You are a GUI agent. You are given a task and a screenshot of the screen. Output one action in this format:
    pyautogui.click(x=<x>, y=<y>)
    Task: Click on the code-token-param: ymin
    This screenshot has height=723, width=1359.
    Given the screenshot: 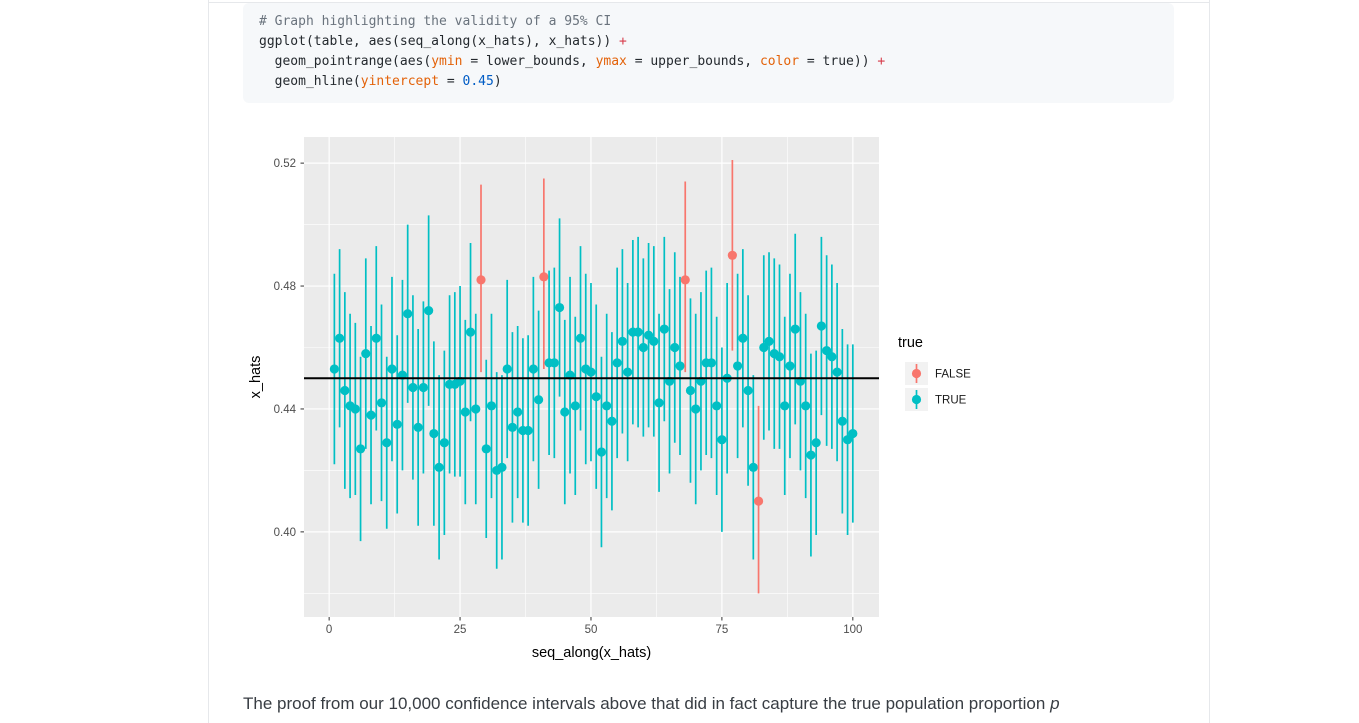 What is the action you would take?
    pyautogui.click(x=447, y=61)
    